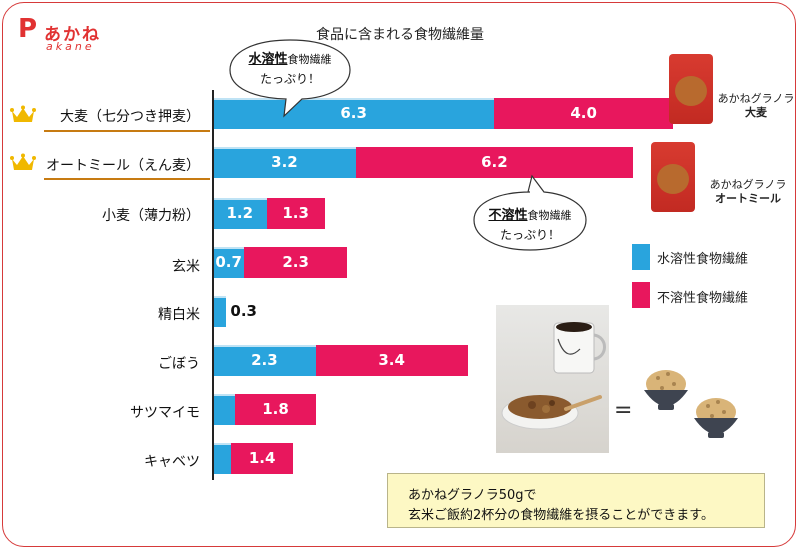 This screenshot has width=800, height=551. I want to click on insoluble-callout-rest: 食物繊維, so click(549, 215).